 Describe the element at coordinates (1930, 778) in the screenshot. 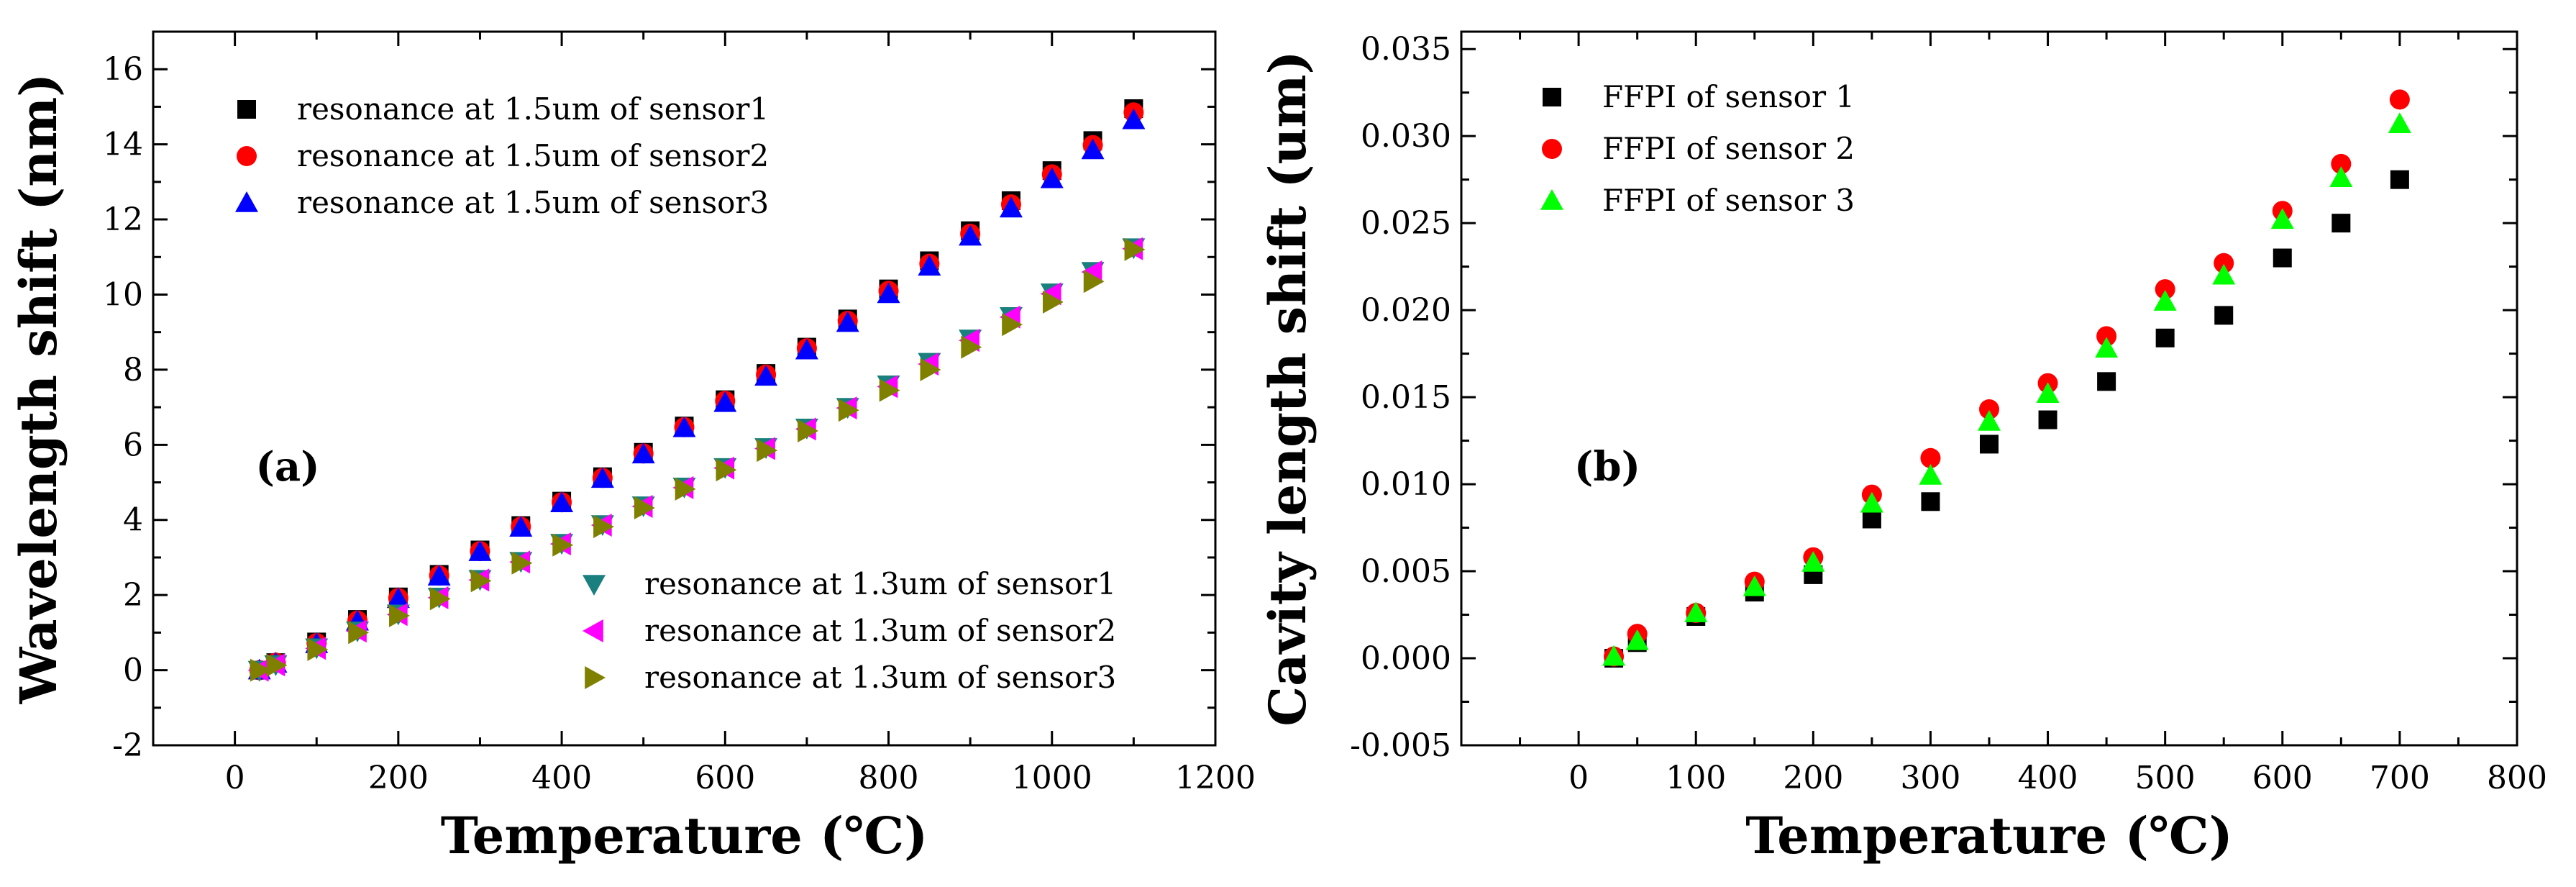

I see `x-tick-label: 300` at that location.